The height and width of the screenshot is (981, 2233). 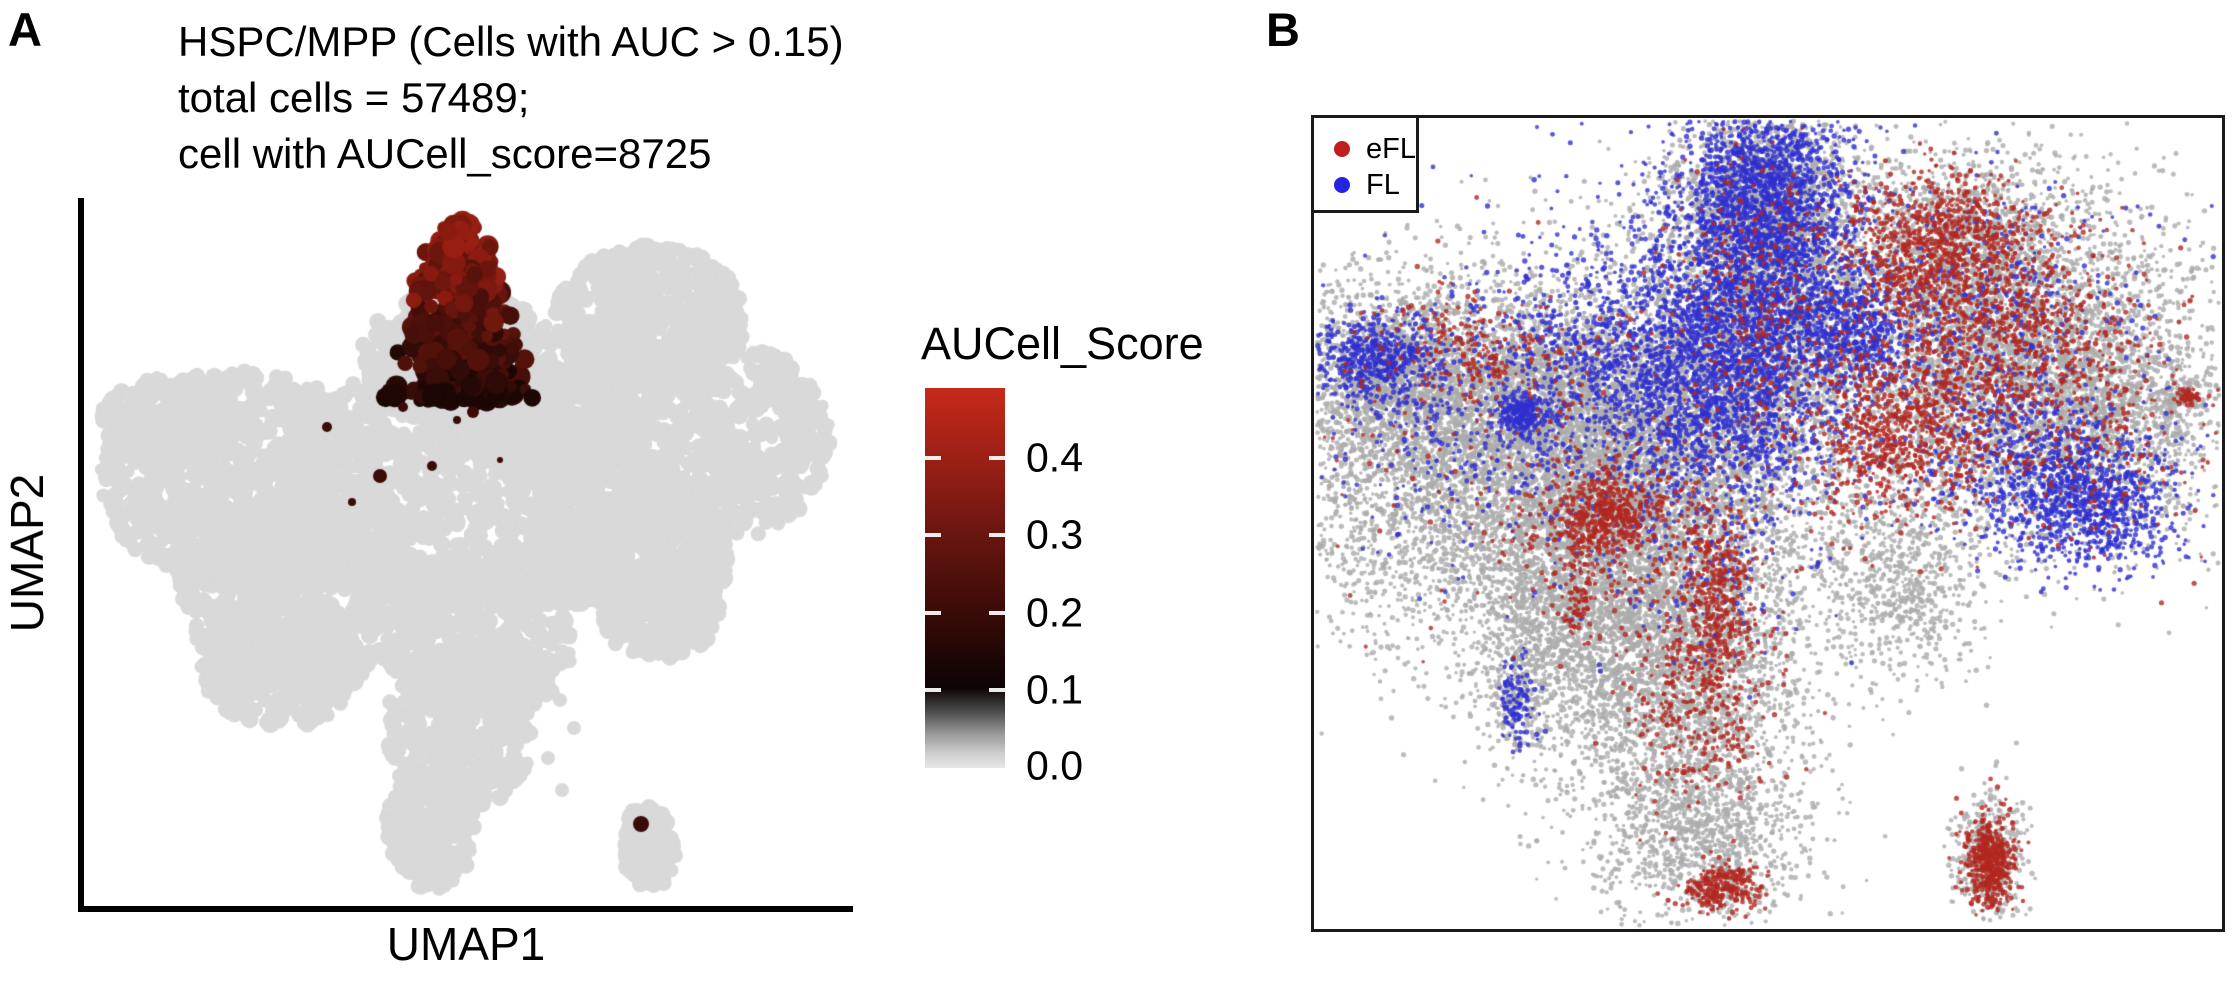 What do you see at coordinates (1283, 29) in the screenshot?
I see `panel-b-label: B` at bounding box center [1283, 29].